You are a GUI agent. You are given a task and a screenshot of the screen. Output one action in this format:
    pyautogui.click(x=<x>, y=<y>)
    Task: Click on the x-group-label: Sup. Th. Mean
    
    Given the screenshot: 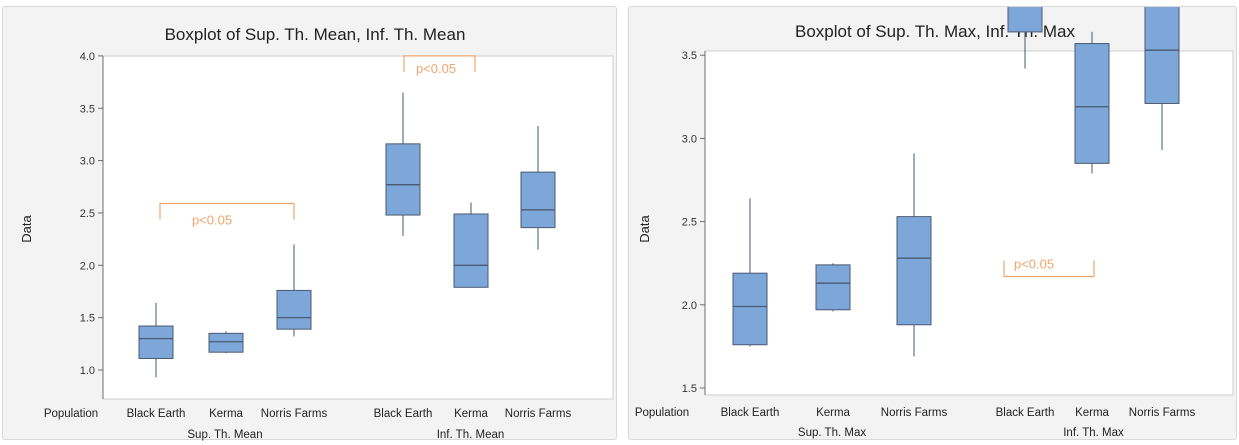 What is the action you would take?
    pyautogui.click(x=224, y=435)
    